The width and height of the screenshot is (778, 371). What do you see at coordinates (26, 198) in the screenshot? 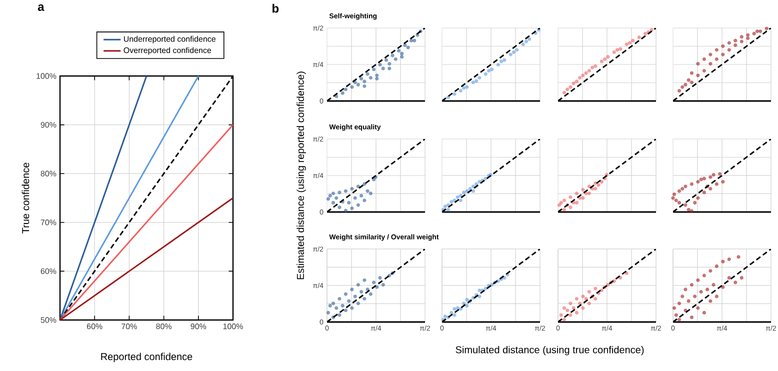
I see `y-axis-title: True confidence` at bounding box center [26, 198].